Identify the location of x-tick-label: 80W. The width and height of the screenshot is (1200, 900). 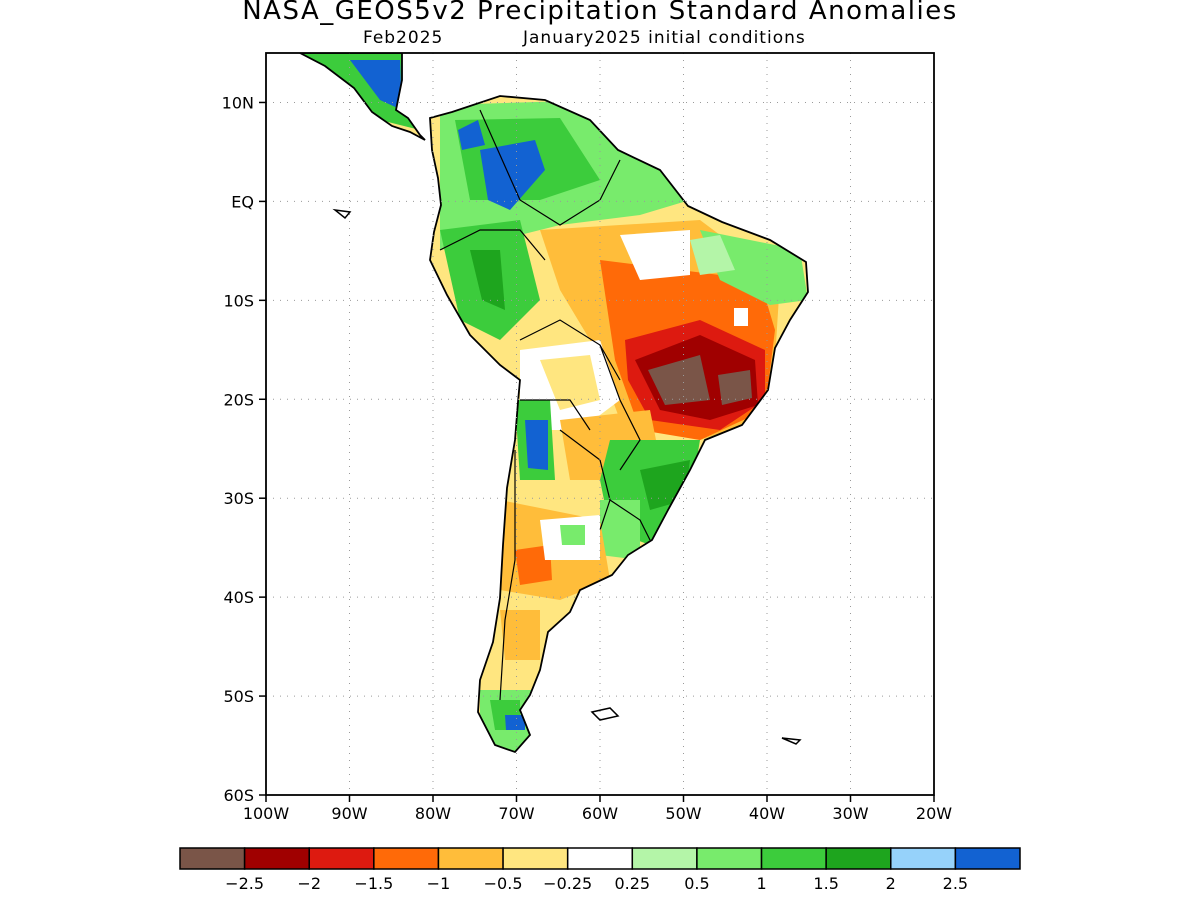
(433, 813).